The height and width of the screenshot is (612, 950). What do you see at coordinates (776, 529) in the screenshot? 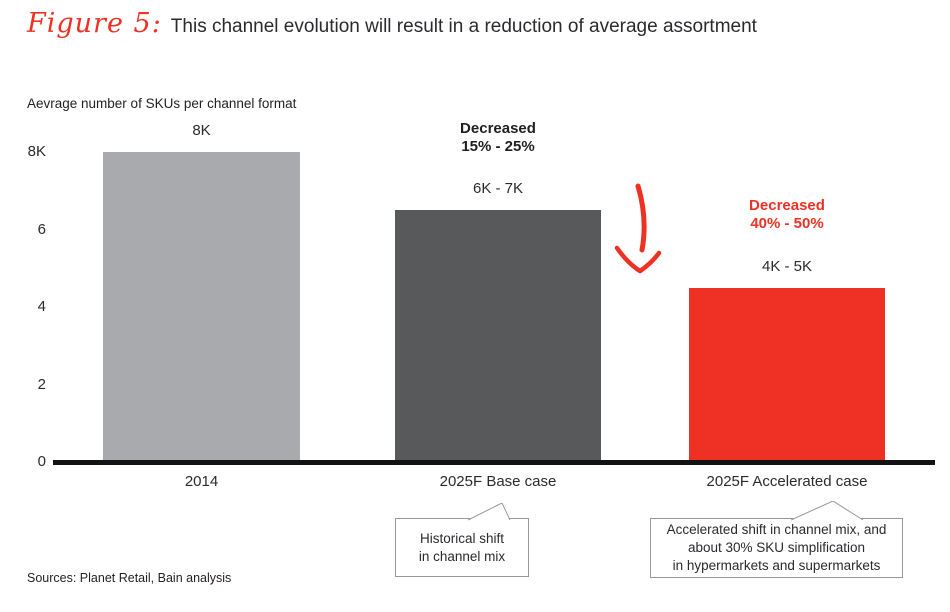
I see `callout-line: Accelerated shift in channel mix, and` at bounding box center [776, 529].